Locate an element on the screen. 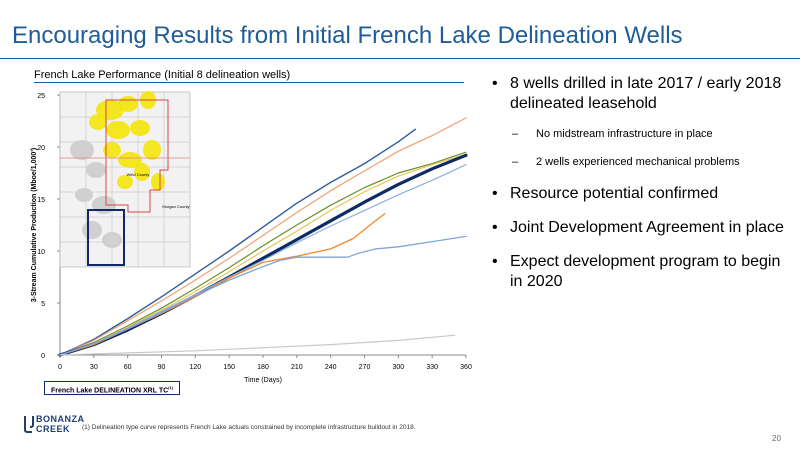 The height and width of the screenshot is (450, 800). x-tick-label: 0 is located at coordinates (60, 367).